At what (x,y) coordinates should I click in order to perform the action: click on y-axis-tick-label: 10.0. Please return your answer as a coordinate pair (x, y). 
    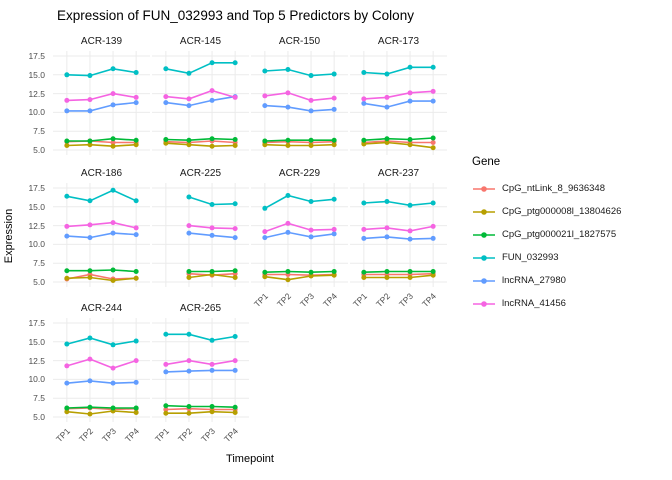
    Looking at the image, I should click on (36, 112).